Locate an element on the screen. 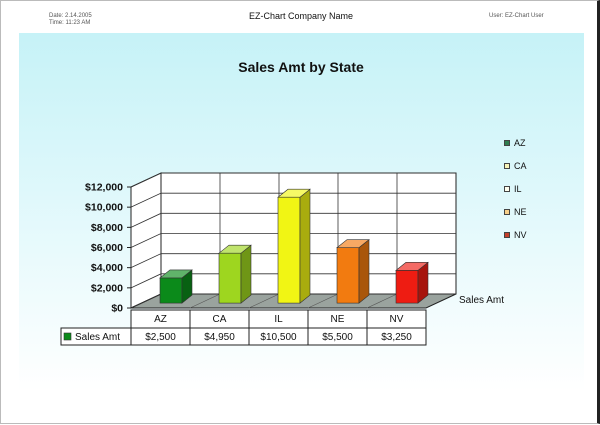 This screenshot has height=425, width=600. legend-item-az: AZ is located at coordinates (515, 142).